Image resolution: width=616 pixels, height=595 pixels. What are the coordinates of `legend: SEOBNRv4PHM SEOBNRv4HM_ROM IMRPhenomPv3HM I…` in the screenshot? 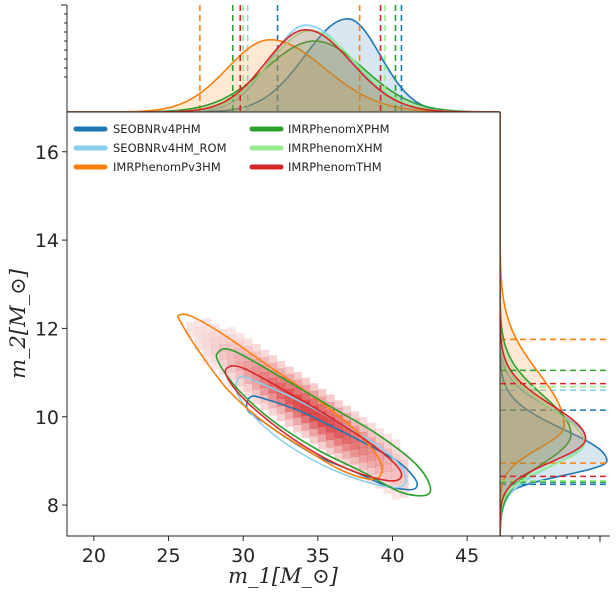 It's located at (235, 146).